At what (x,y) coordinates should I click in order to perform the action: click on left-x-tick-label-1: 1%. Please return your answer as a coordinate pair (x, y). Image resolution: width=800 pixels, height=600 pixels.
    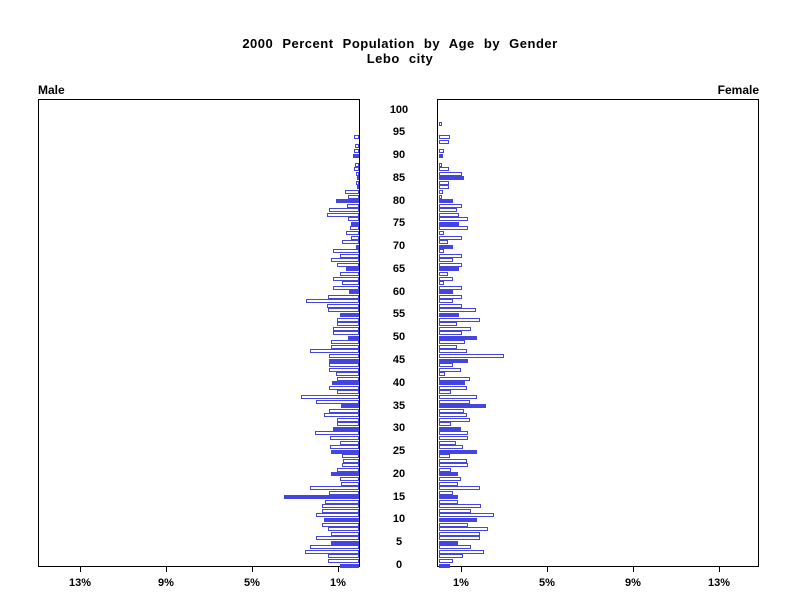
    Looking at the image, I should click on (338, 583).